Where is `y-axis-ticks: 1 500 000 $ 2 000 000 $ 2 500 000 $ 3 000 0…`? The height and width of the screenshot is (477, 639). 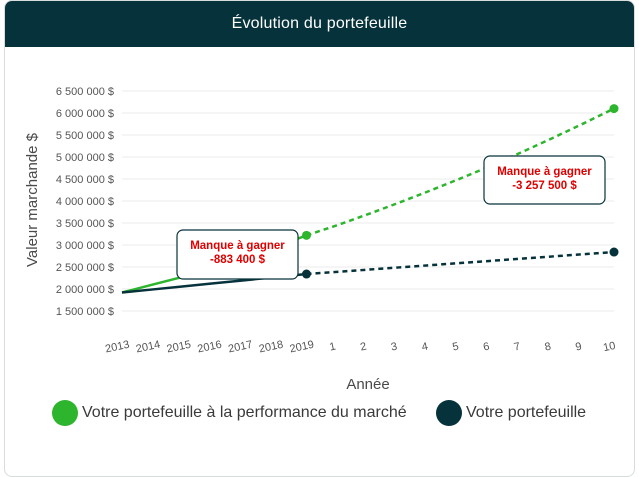
y-axis-ticks: 1 500 000 $ 2 000 000 $ 2 500 000 $ 3 000 0… is located at coordinates (85, 202).